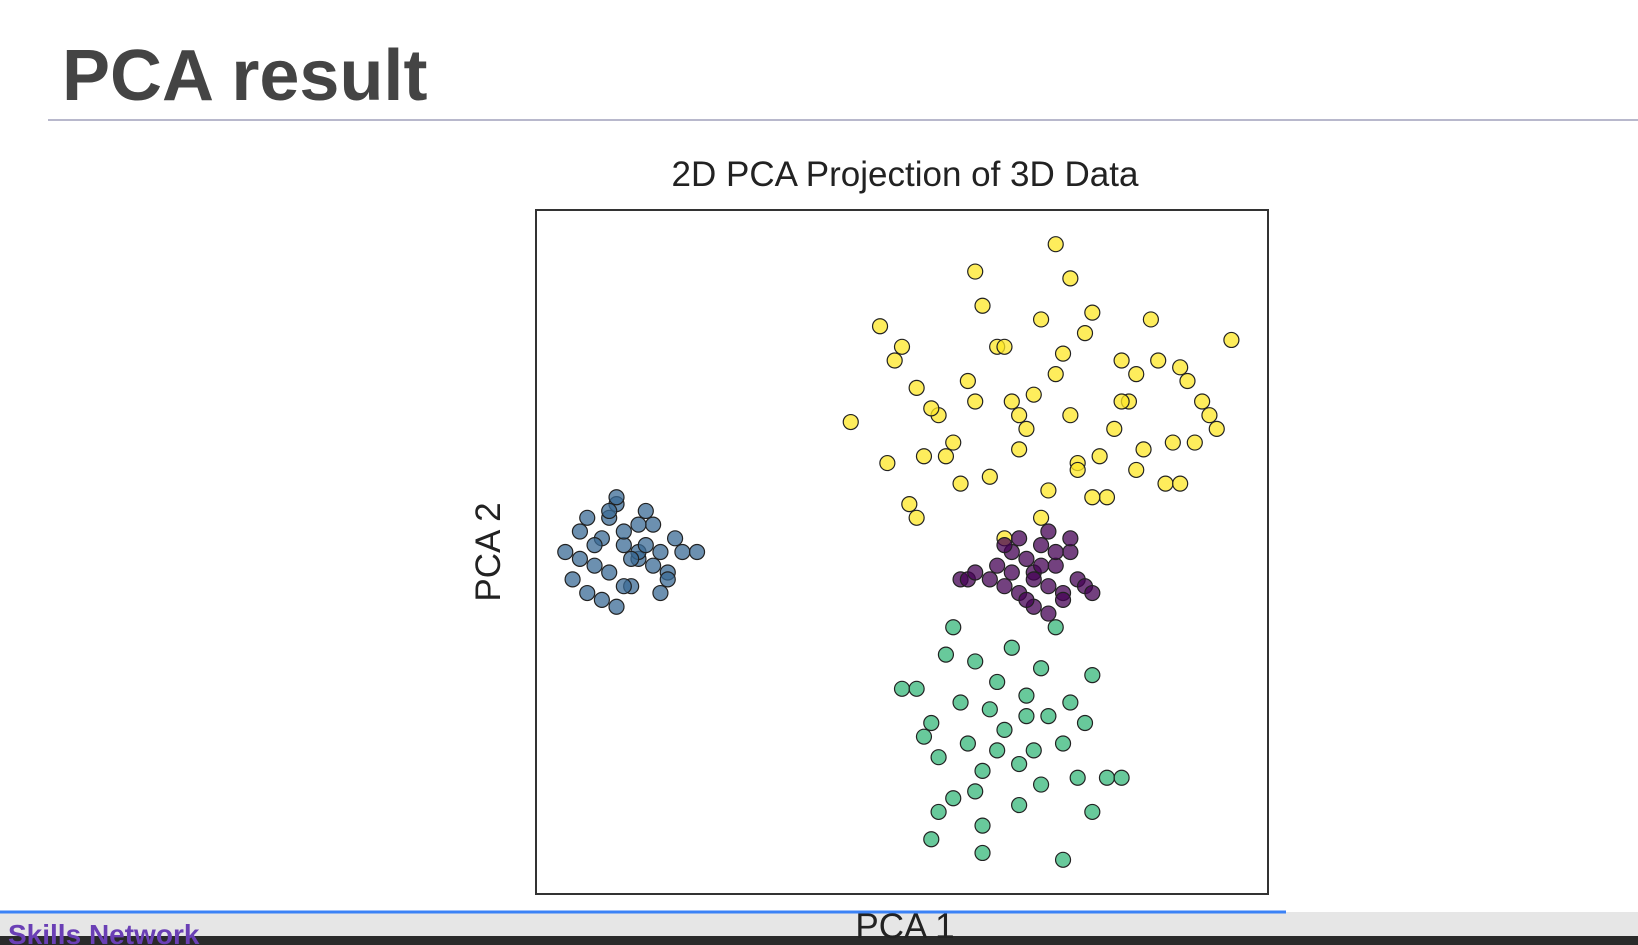 The image size is (1638, 945). What do you see at coordinates (244, 76) in the screenshot?
I see `slide-title: PCA result` at bounding box center [244, 76].